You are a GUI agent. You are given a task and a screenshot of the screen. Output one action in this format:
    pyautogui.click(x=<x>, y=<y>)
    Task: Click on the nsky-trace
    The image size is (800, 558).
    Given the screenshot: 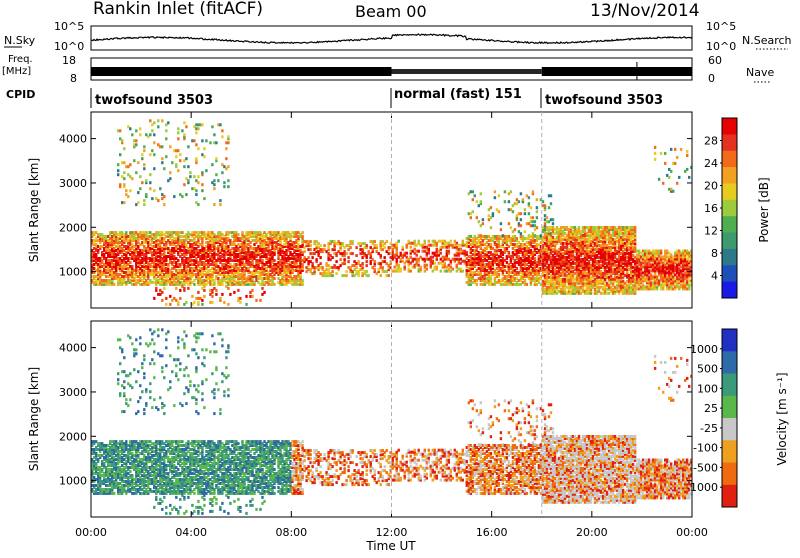 What is the action you would take?
    pyautogui.click(x=391, y=39)
    